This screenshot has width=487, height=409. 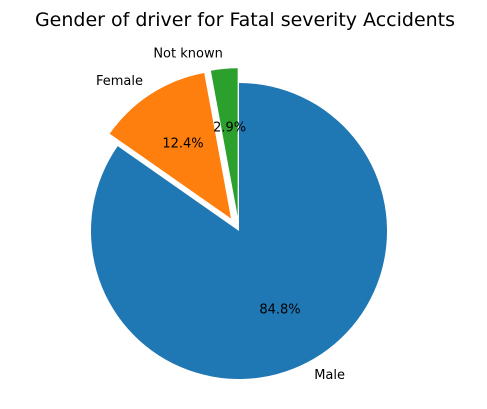 I want to click on slice-label-male: Male, so click(x=329, y=375).